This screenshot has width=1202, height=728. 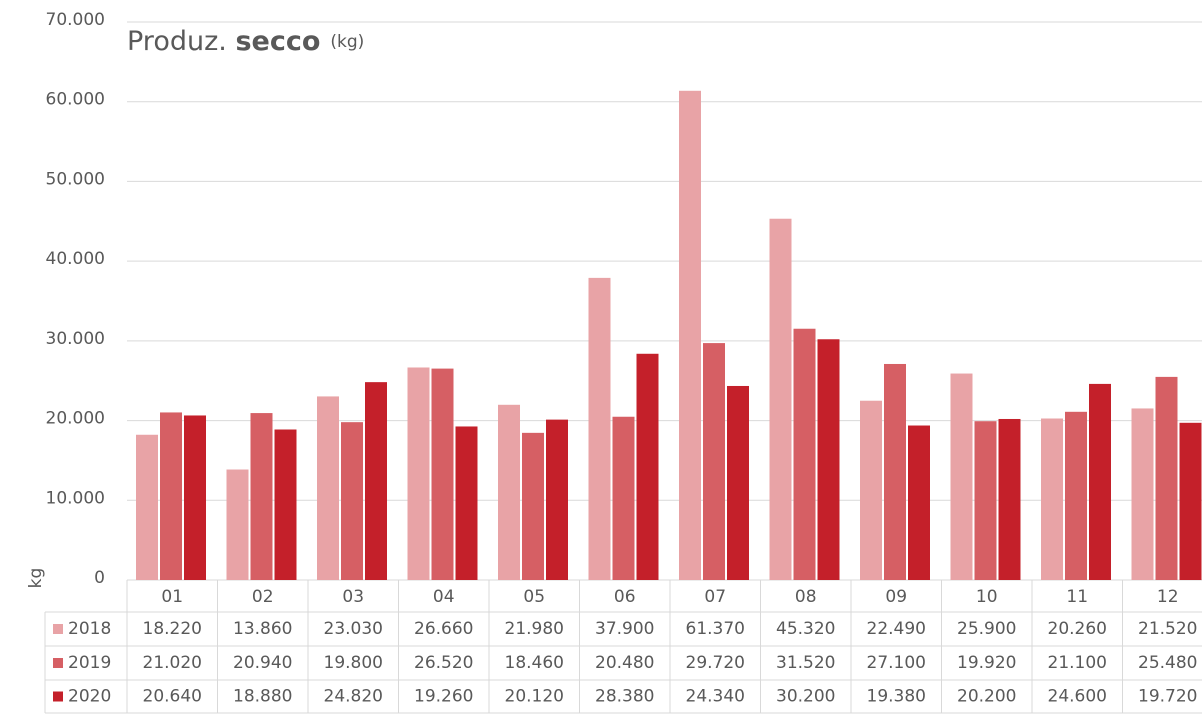 What do you see at coordinates (625, 597) in the screenshot?
I see `x-tick-label: 06` at bounding box center [625, 597].